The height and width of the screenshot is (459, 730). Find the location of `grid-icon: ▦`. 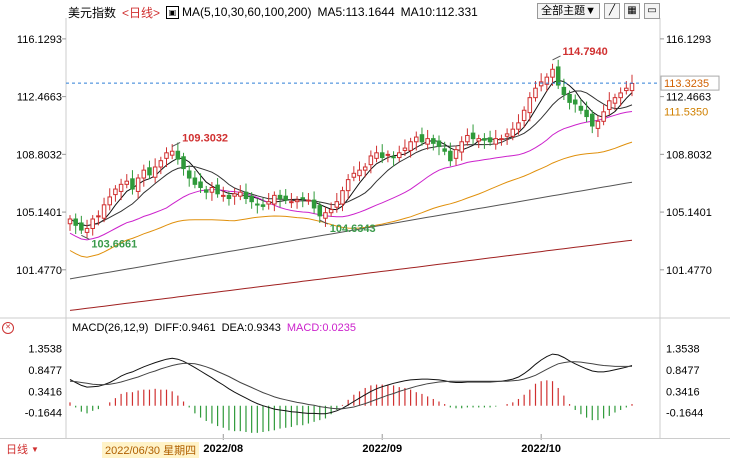

grid-icon: ▦ is located at coordinates (632, 11).